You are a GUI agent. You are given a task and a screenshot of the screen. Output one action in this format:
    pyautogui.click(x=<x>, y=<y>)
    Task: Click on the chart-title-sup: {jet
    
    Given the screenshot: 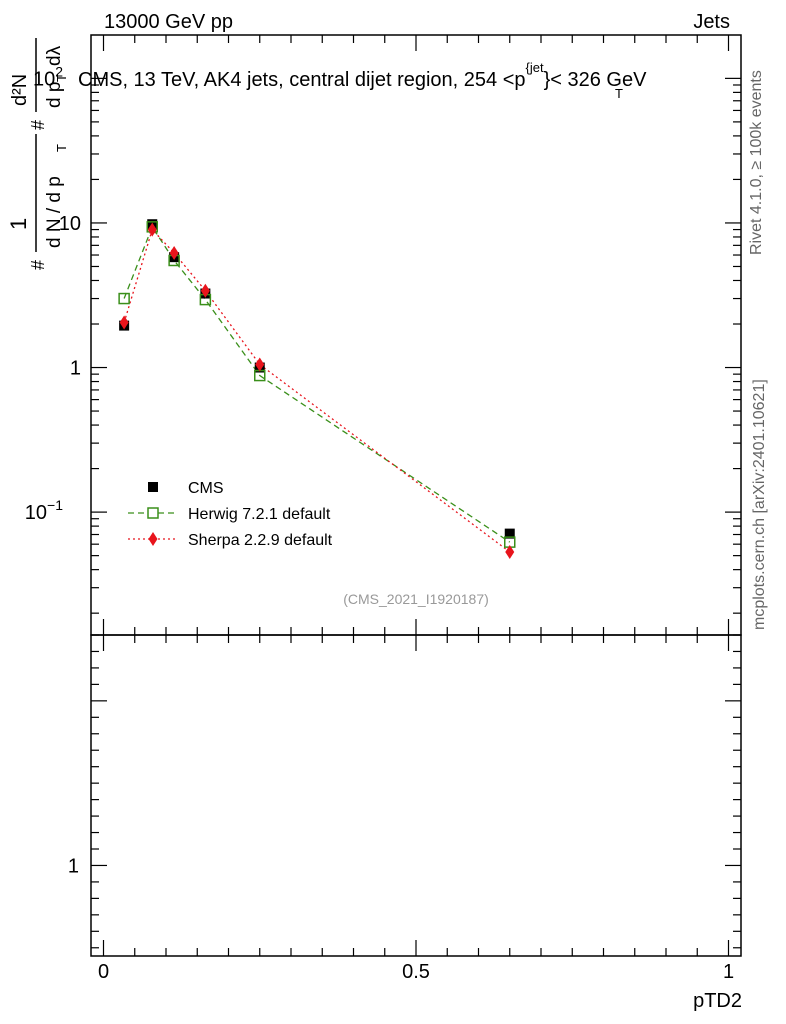 What is the action you would take?
    pyautogui.click(x=535, y=67)
    